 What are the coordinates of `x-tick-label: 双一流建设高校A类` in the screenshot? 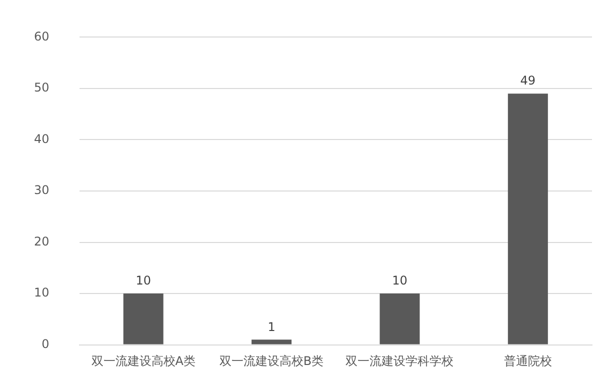 It's located at (143, 361).